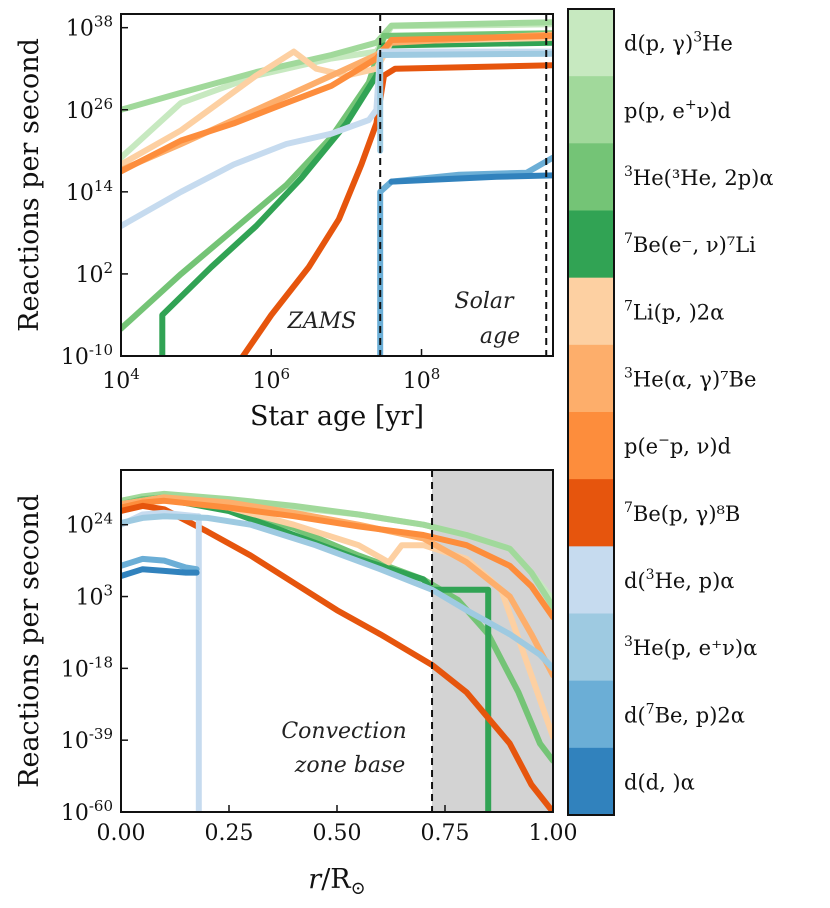 The height and width of the screenshot is (908, 830). Describe the element at coordinates (89, 109) in the screenshot. I see `top-y-tick-label: 1026` at that location.